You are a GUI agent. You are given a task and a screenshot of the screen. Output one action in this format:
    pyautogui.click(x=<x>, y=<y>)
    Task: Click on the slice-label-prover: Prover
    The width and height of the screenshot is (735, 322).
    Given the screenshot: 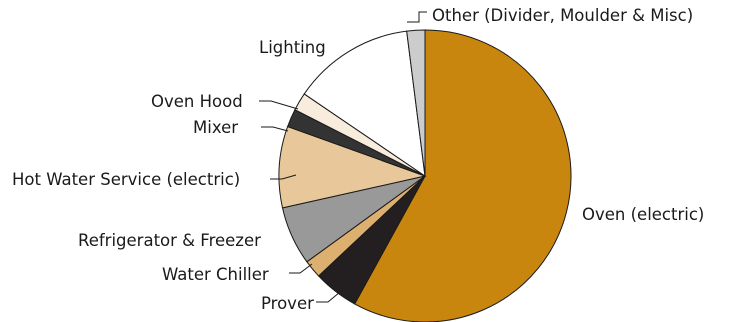 What is the action you would take?
    pyautogui.click(x=287, y=303)
    